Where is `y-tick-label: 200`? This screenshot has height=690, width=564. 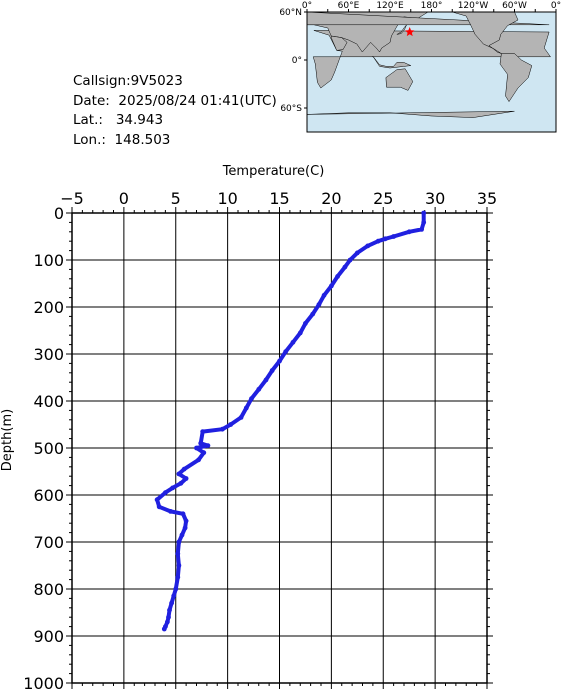 y-tick-label: 200 is located at coordinates (48, 307).